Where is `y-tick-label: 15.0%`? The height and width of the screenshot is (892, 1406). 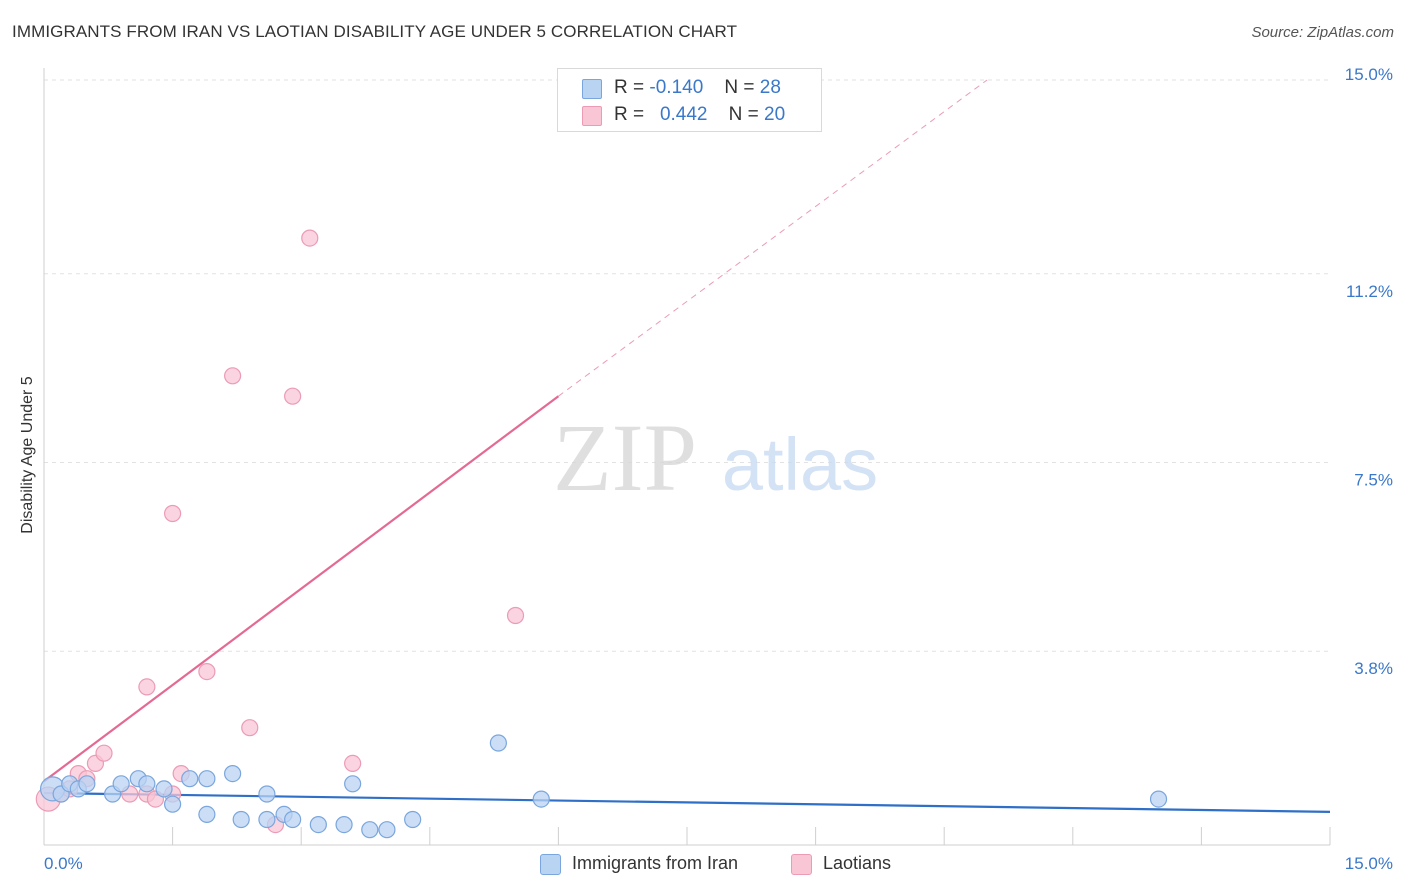
y-tick-label: 15.0% is located at coordinates (1369, 74).